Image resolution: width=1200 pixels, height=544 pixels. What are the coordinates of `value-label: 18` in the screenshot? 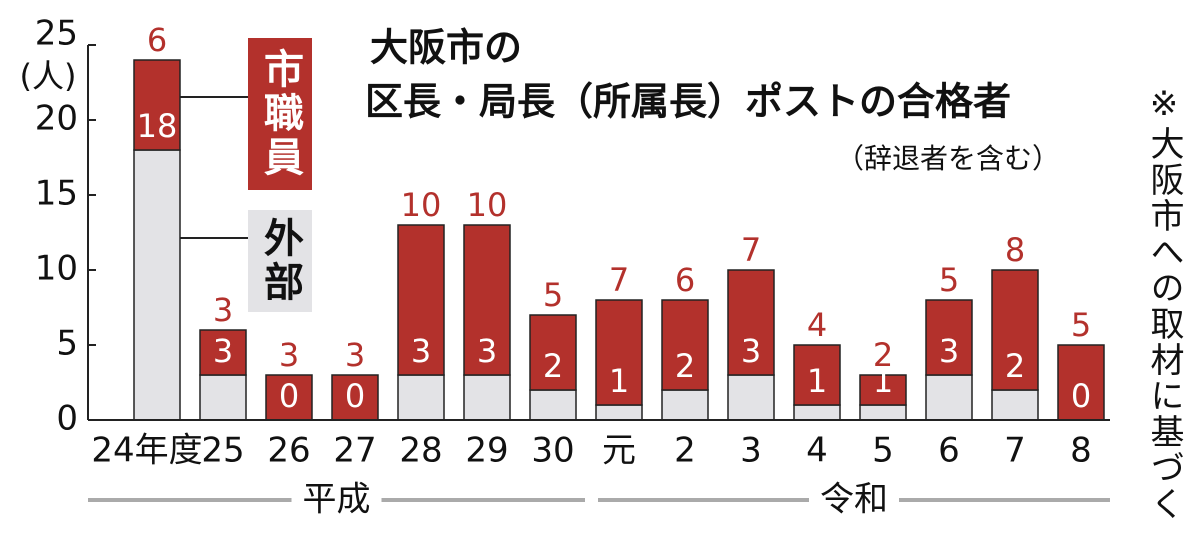 It's located at (157, 126).